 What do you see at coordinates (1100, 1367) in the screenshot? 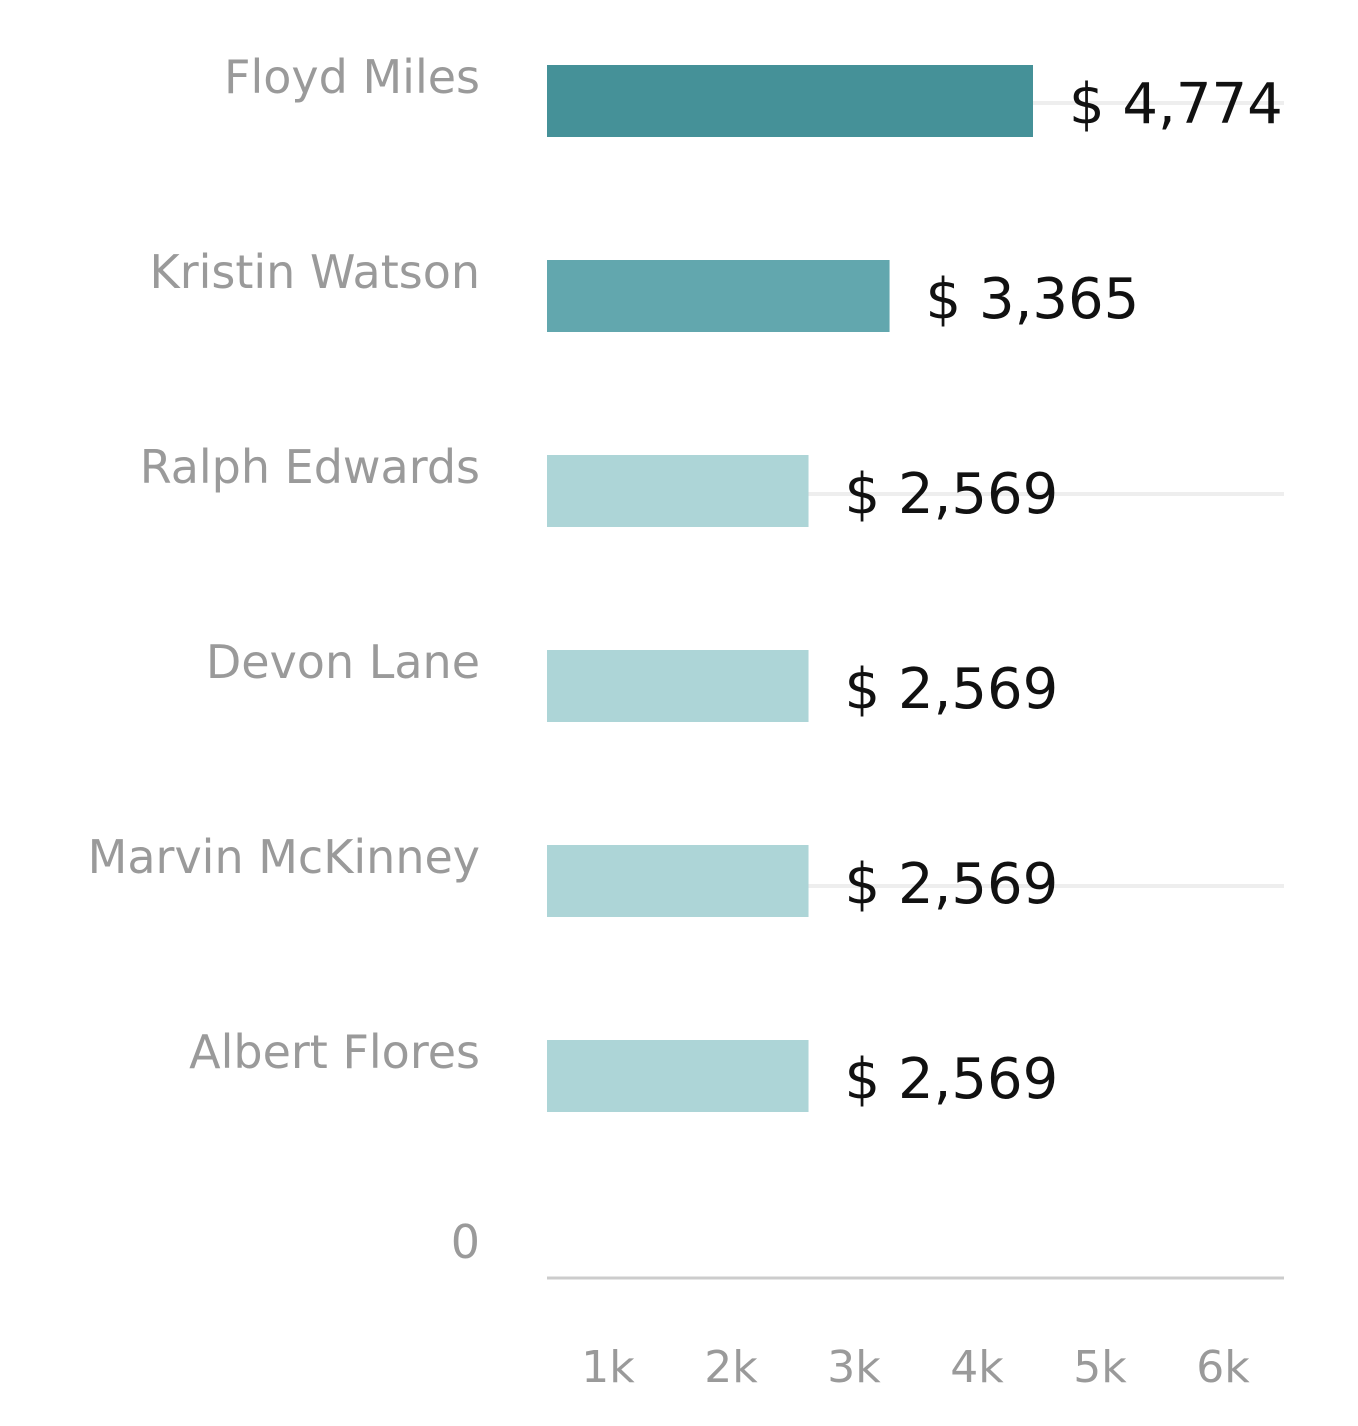
I see `x-tick-label: 5k` at bounding box center [1100, 1367].